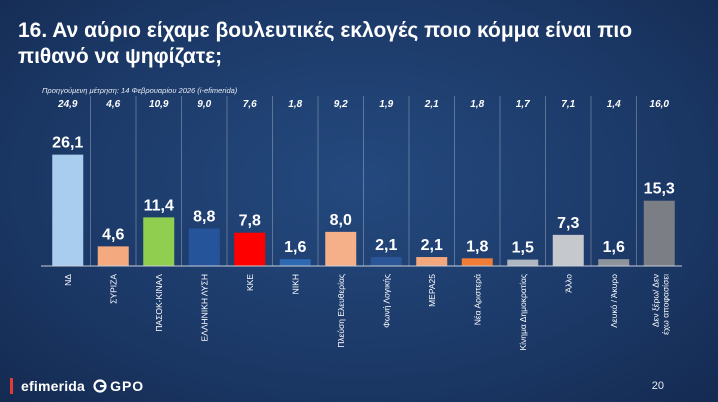  Describe the element at coordinates (127, 386) in the screenshot. I see `gpo-logo-text: GPO` at that location.